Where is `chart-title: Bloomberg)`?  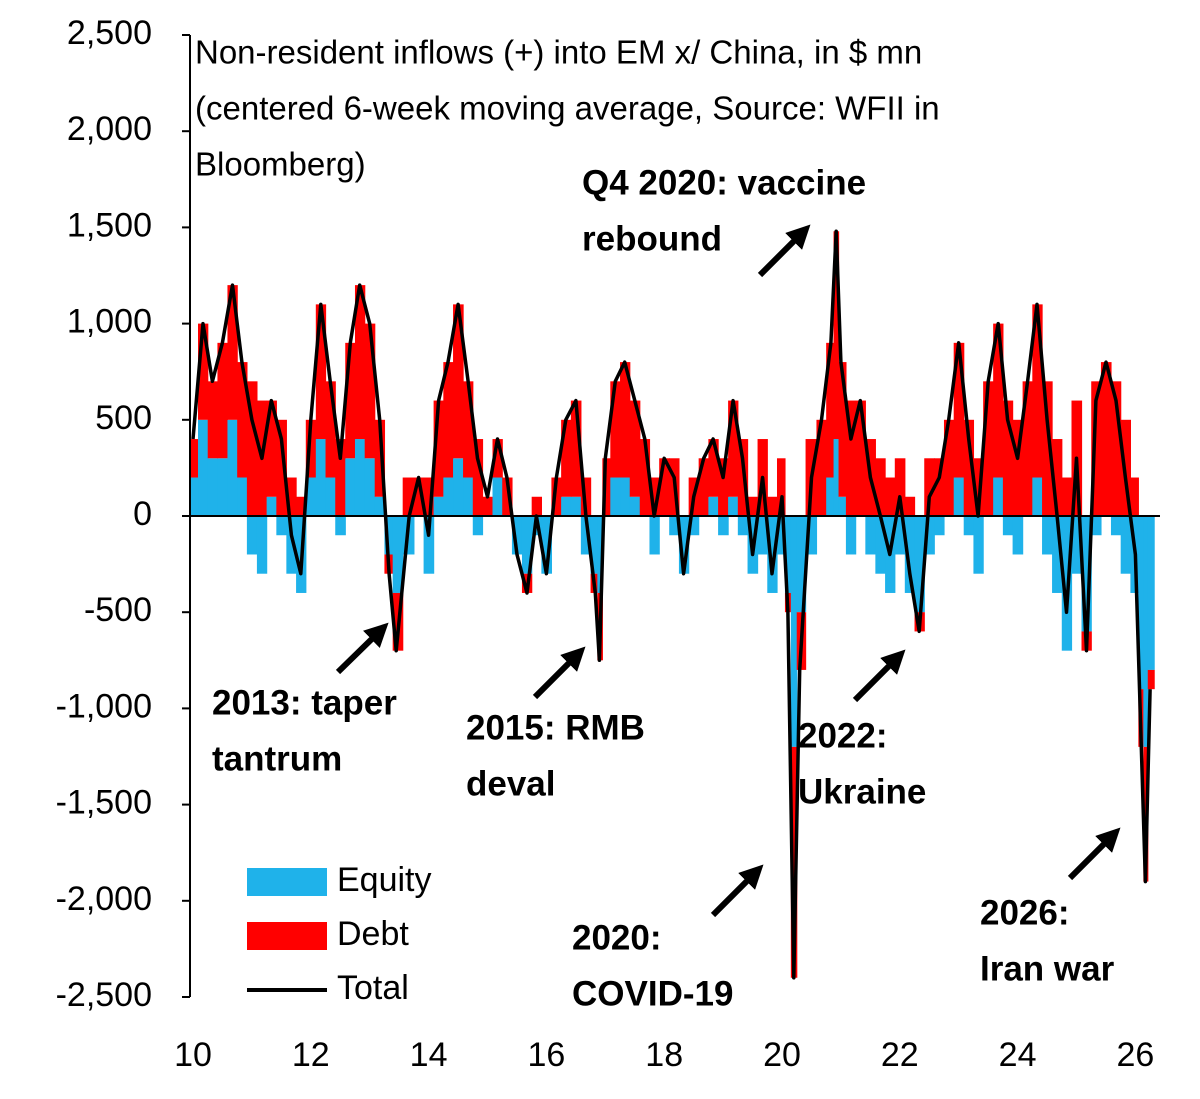 chart-title: Bloomberg) is located at coordinates (280, 164).